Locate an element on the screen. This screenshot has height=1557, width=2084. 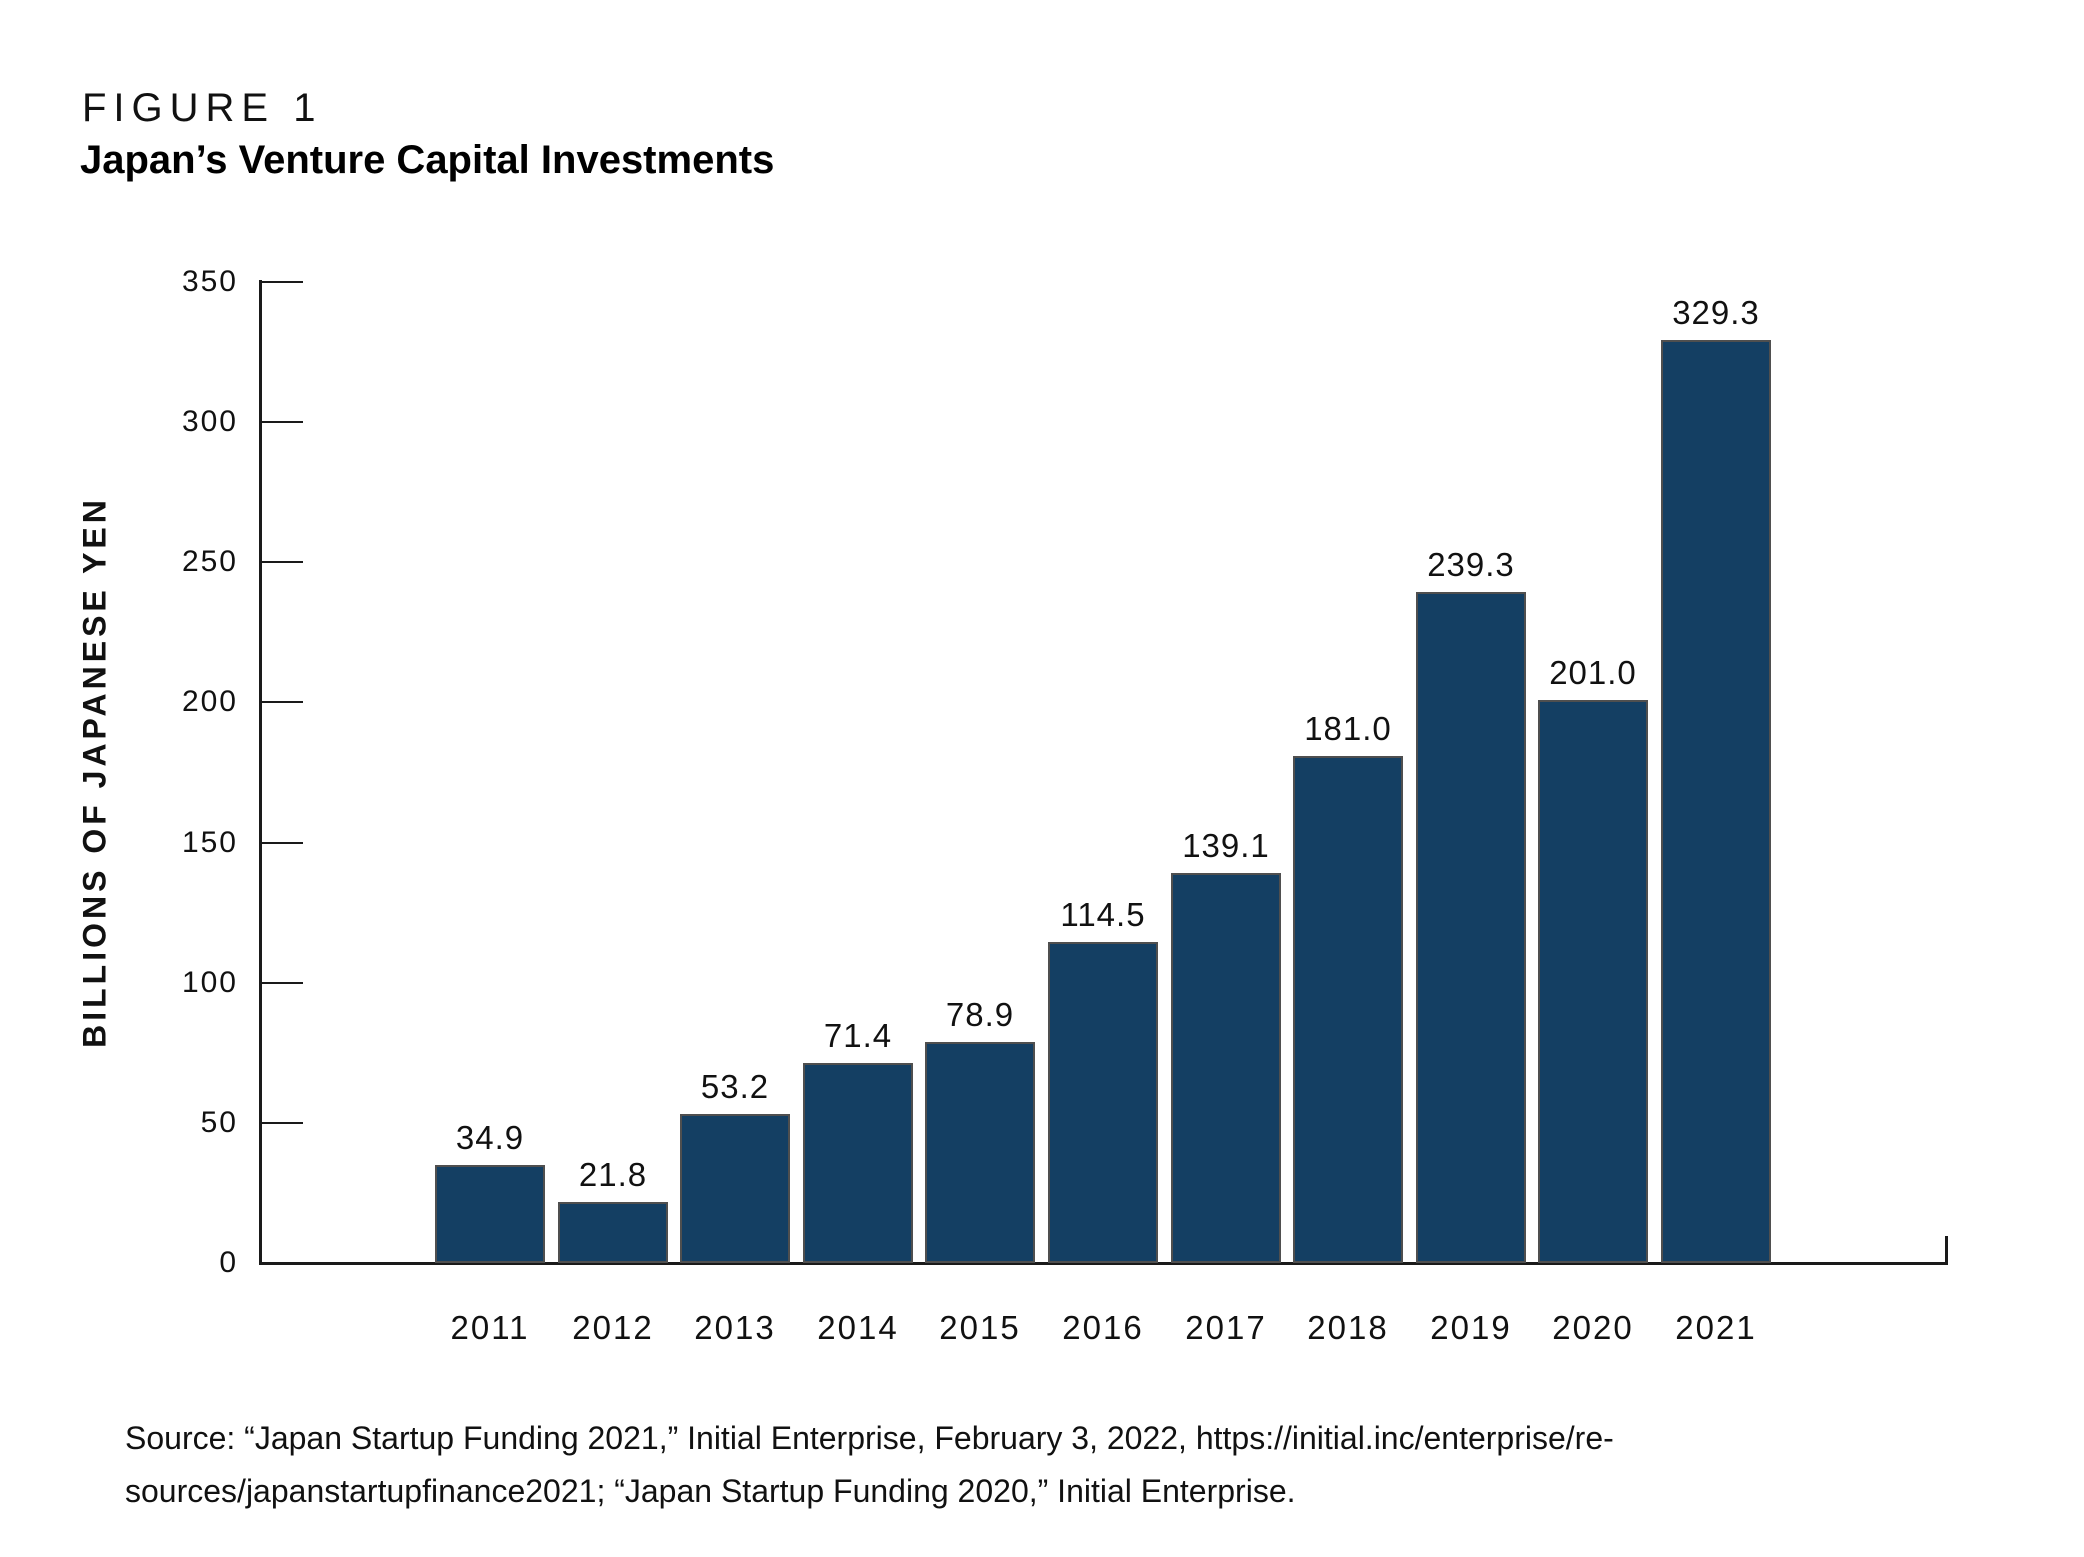
bar-2019 is located at coordinates (1471, 927).